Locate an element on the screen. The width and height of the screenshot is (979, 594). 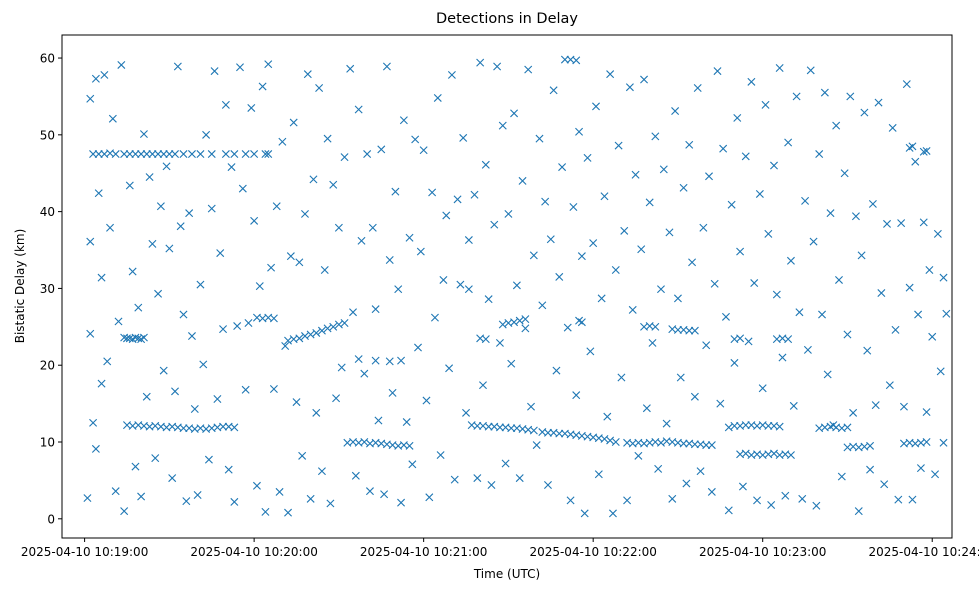
y-axis-label: Bistatic Delay (km) is located at coordinates (20, 286).